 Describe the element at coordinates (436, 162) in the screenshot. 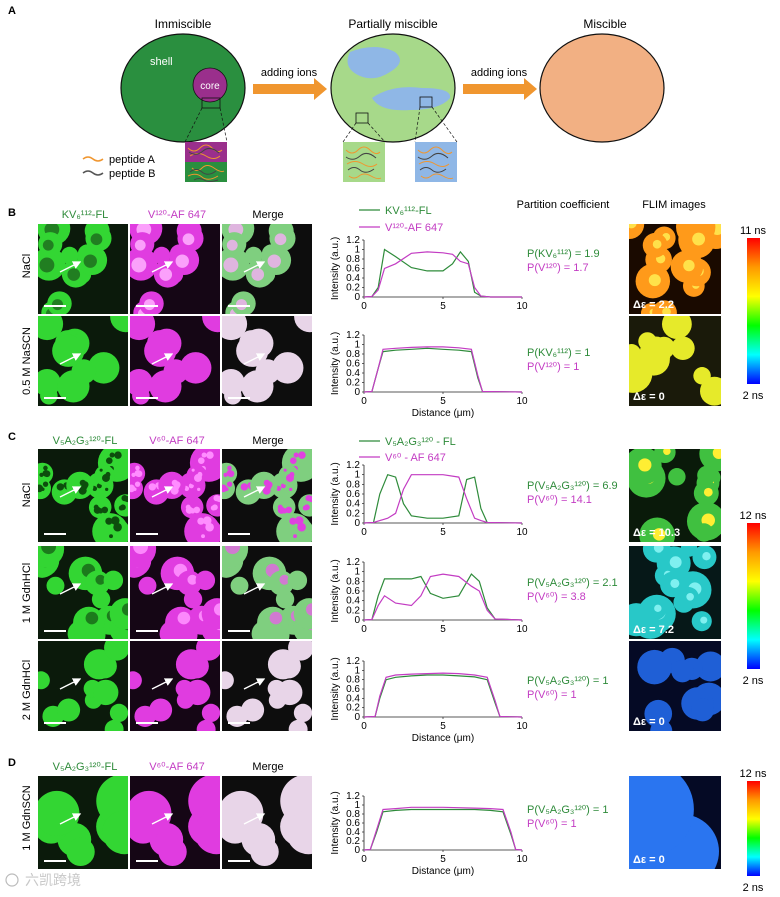

I see `inset-blue-mixed` at that location.